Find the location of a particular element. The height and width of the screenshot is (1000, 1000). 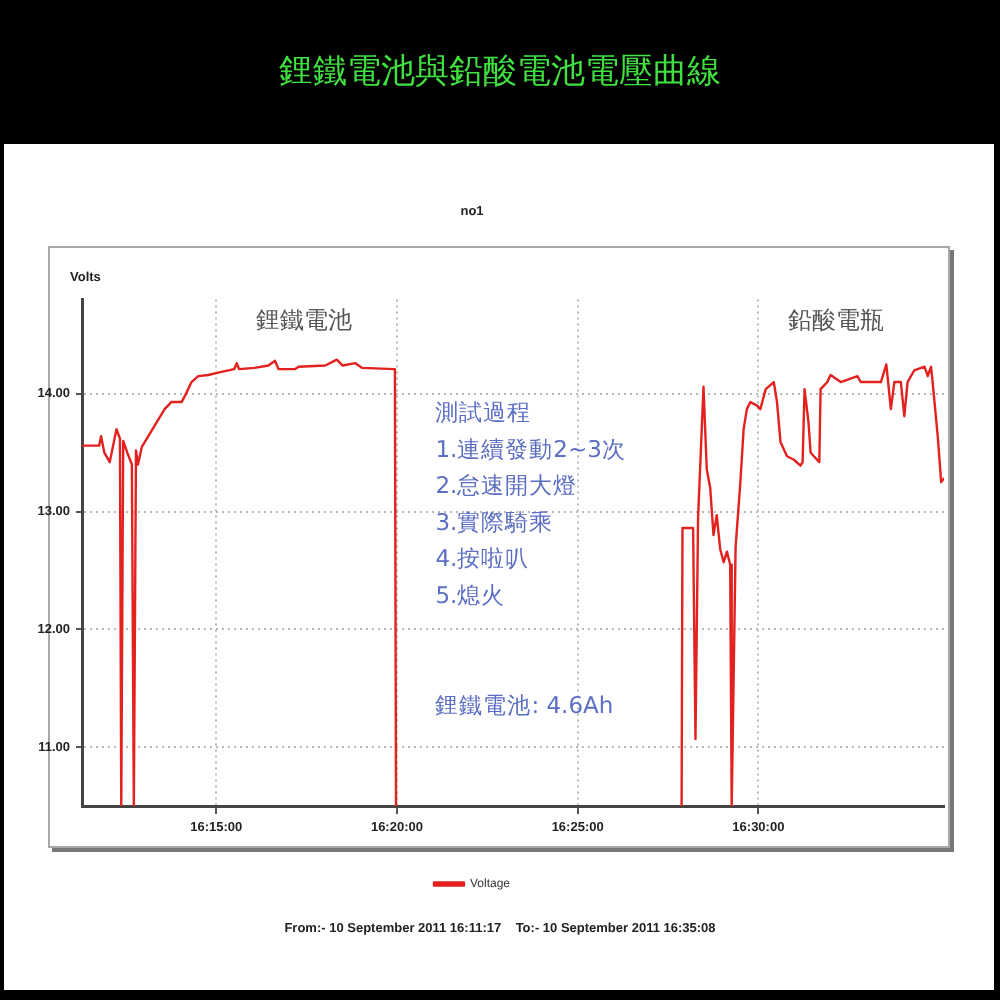

annotation: 鋰鐵電池: 4.6Ah is located at coordinates (524, 704).